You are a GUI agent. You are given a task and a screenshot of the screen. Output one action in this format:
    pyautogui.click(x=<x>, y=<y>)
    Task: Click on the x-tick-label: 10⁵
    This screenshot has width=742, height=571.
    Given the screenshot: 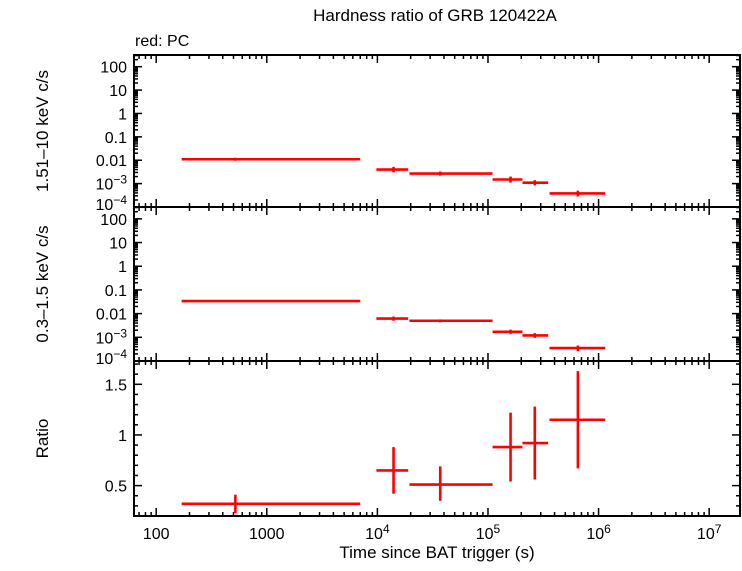 What is the action you would take?
    pyautogui.click(x=488, y=532)
    